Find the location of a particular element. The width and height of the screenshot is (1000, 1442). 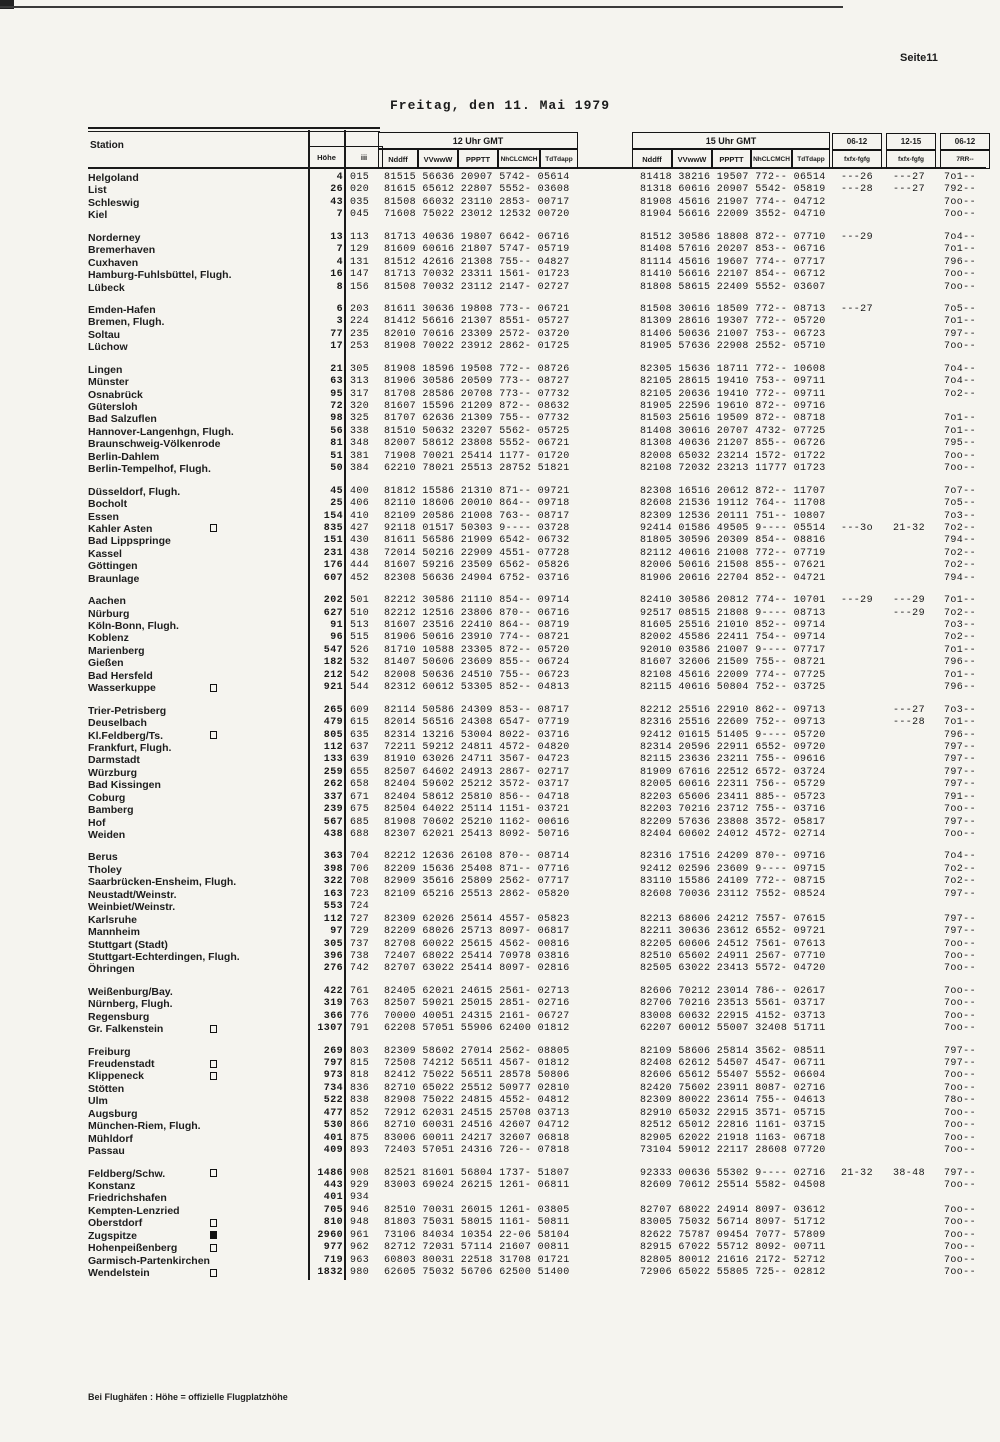

station-number-iii: 776 is located at coordinates (360, 1016).